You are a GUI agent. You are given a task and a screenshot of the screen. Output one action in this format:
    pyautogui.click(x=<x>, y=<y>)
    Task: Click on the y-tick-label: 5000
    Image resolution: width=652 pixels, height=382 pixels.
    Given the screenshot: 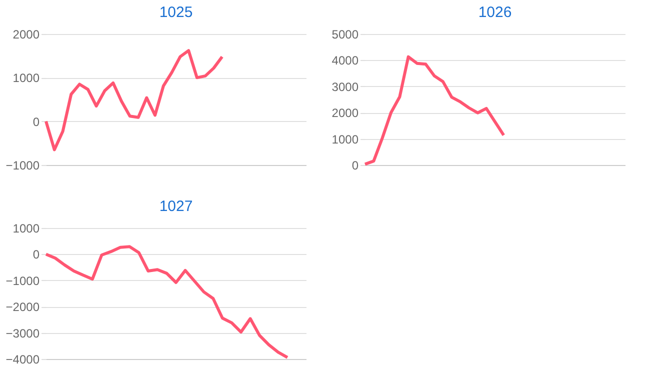 What is the action you would take?
    pyautogui.click(x=345, y=35)
    